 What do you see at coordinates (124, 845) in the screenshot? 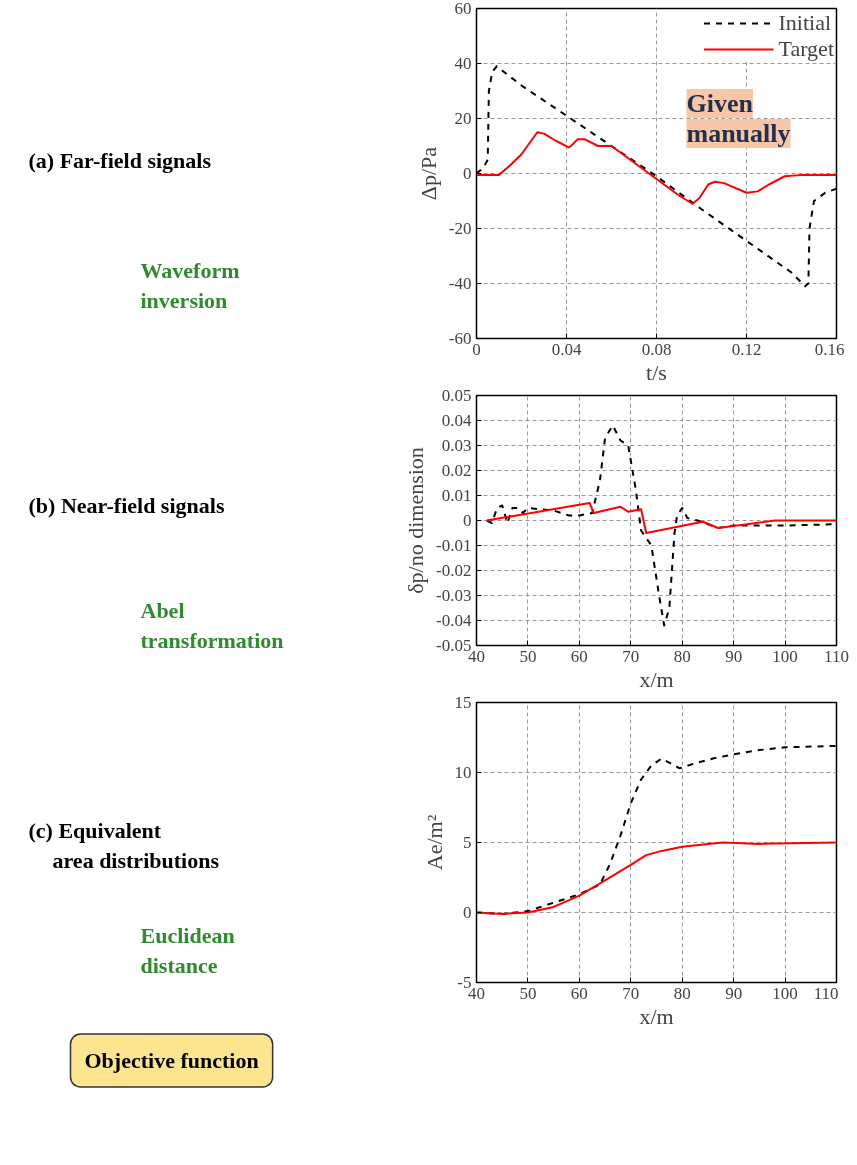
I see `text: (c) Equivalent area distributions` at bounding box center [124, 845].